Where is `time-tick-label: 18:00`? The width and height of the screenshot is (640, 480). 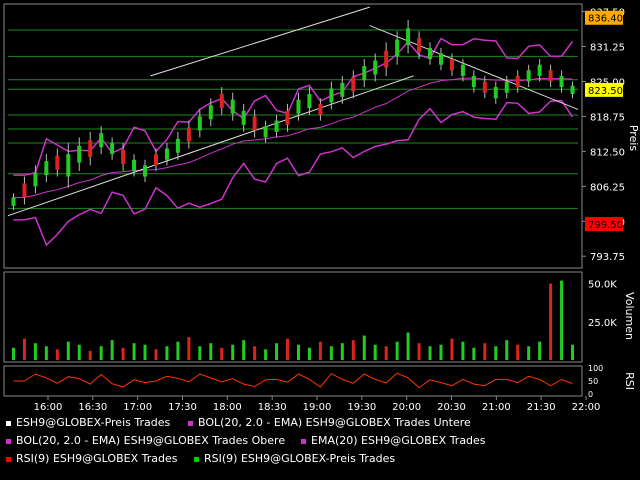 time-tick-label: 18:00 is located at coordinates (227, 407).